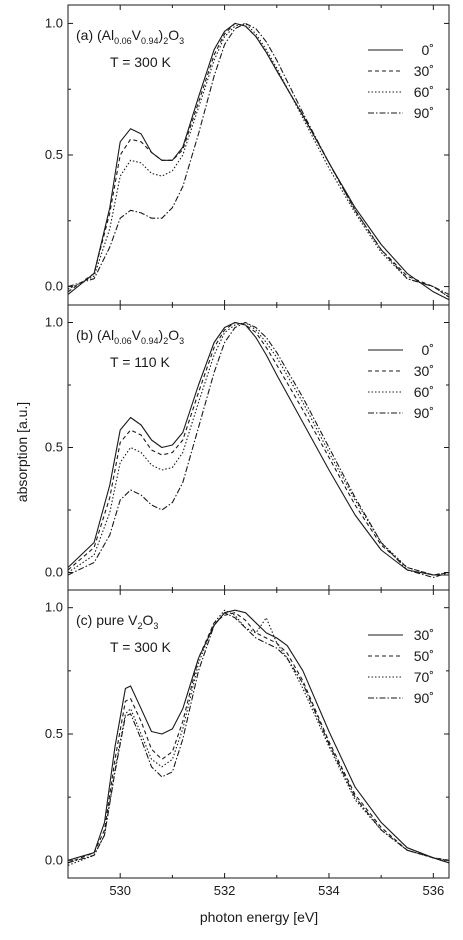 This screenshot has width=463, height=940. Describe the element at coordinates (86, 620) in the screenshot. I see `panel-label: (c)` at that location.